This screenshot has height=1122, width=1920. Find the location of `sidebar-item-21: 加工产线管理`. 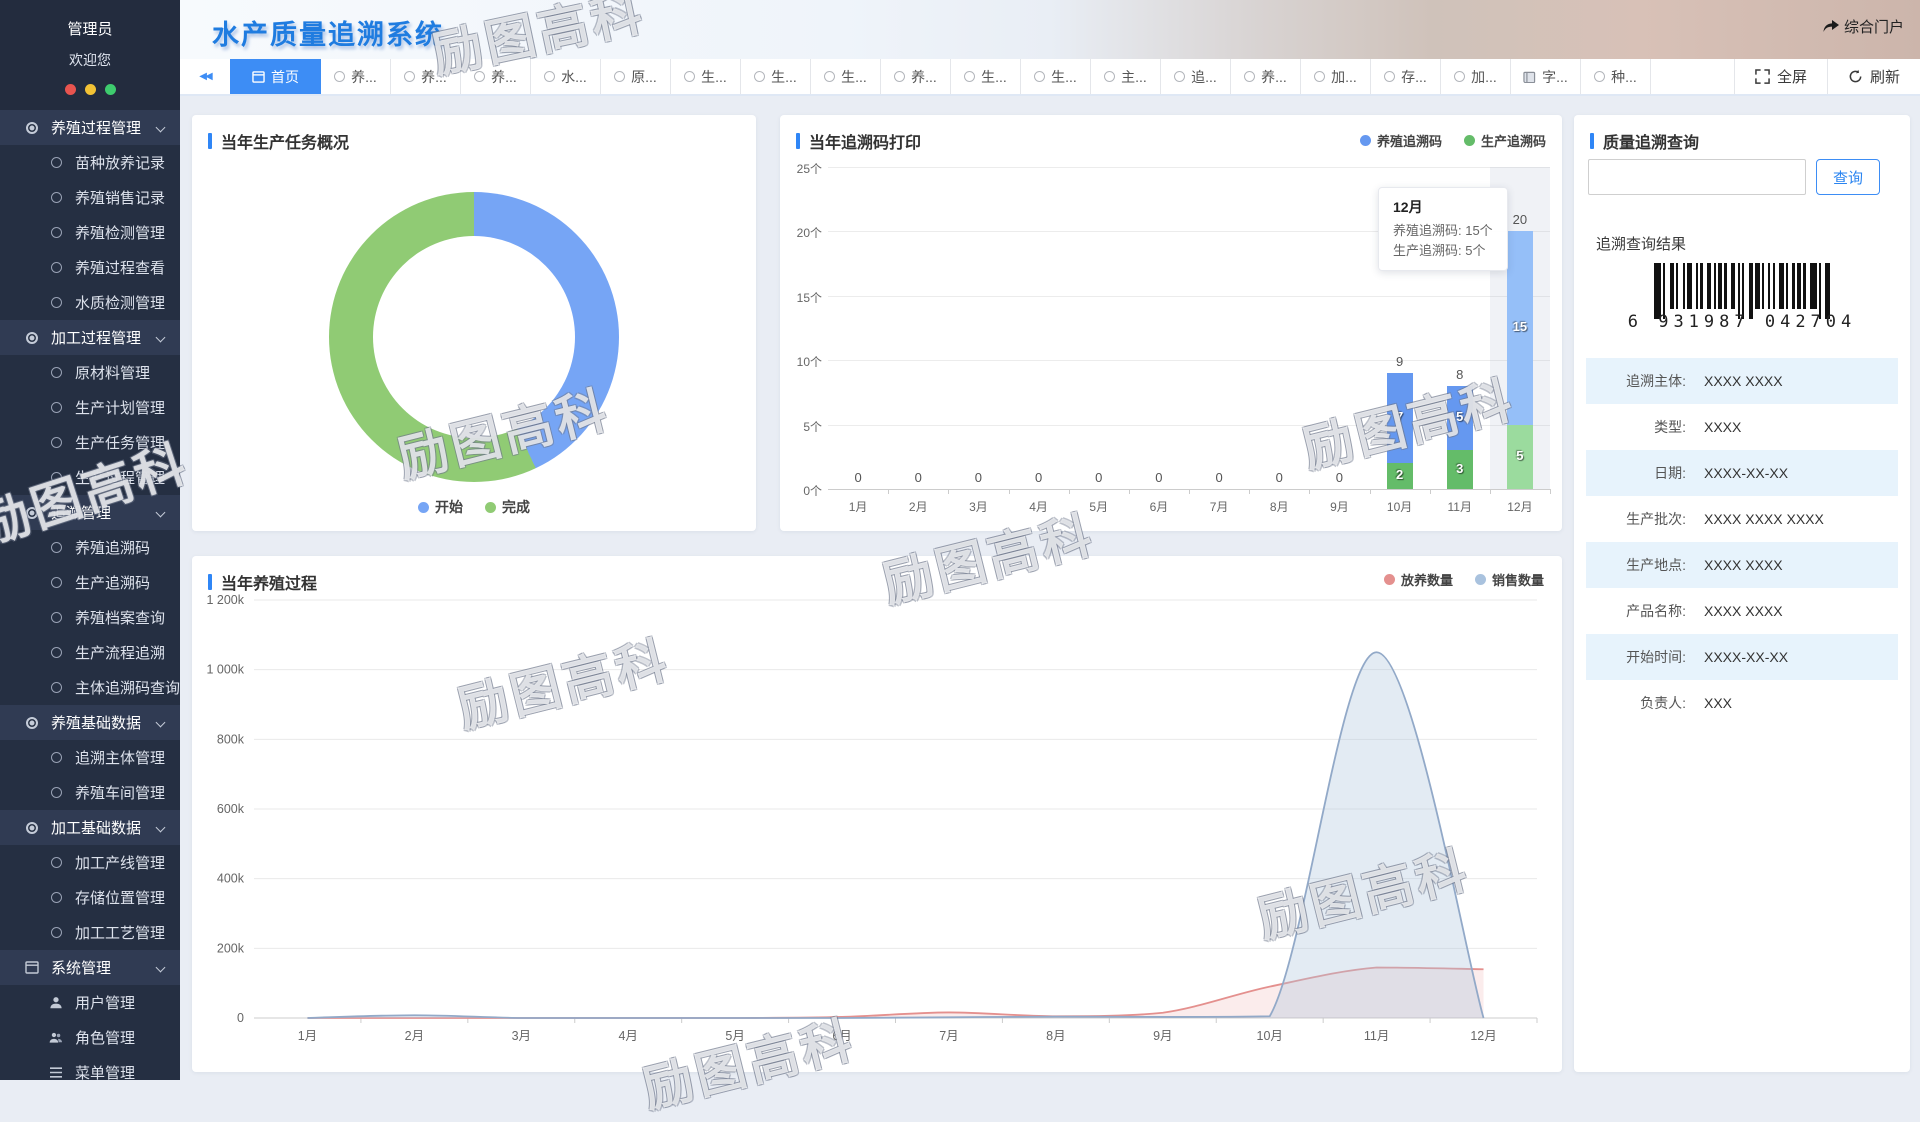

sidebar-item-21: 加工产线管理 is located at coordinates (90, 862).